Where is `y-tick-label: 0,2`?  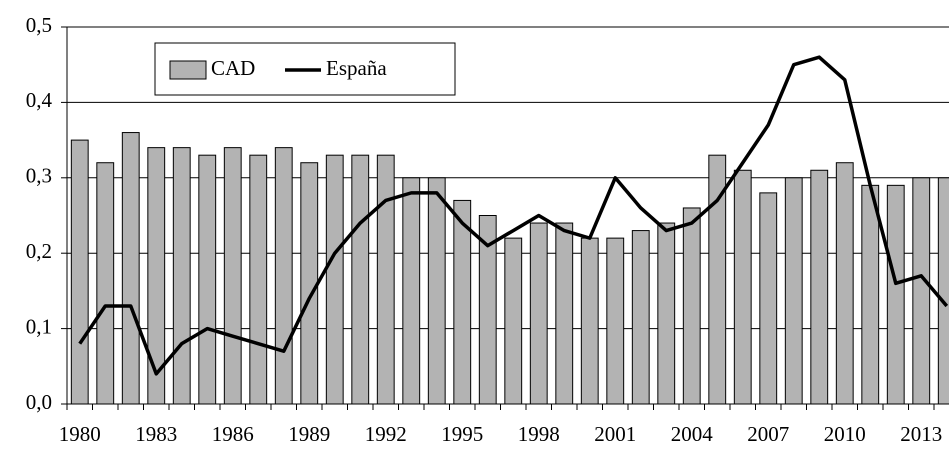 y-tick-label: 0,2 is located at coordinates (39, 251).